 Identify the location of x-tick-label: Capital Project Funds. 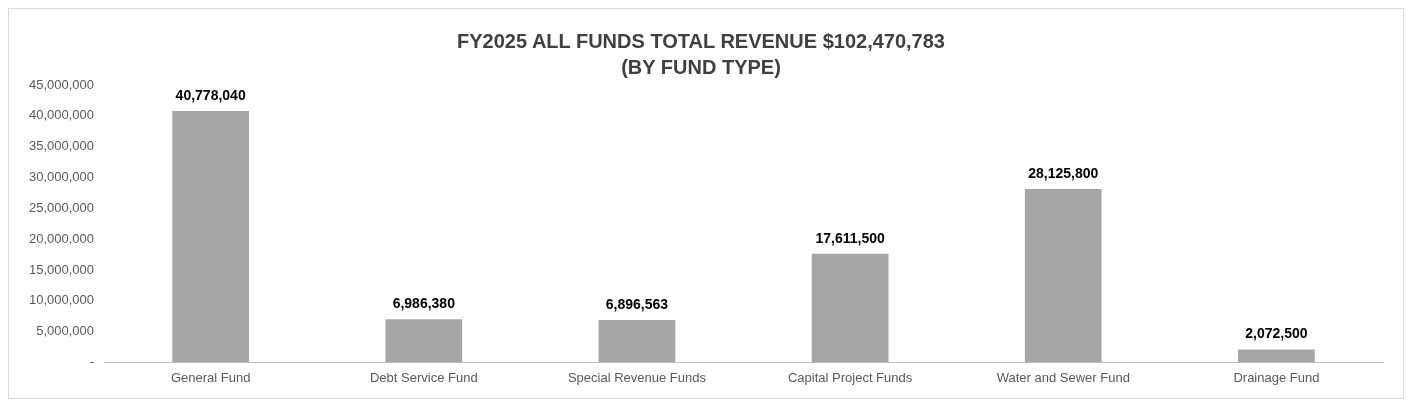
(850, 377).